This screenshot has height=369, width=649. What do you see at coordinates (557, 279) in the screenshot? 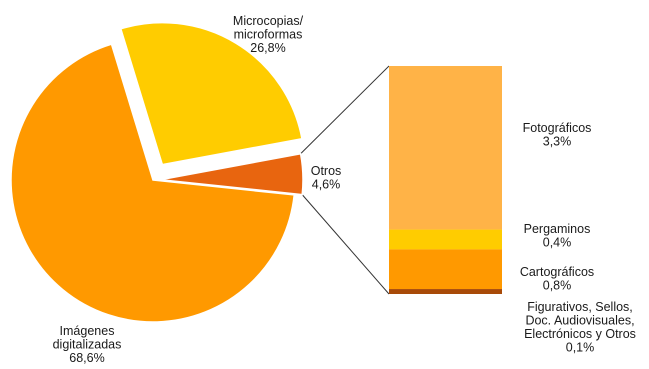
I see `bar-label-cartograficos: Cartográficos 0,8%` at bounding box center [557, 279].